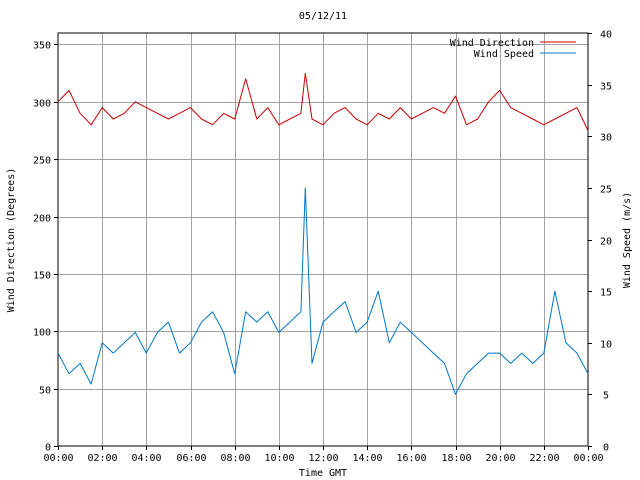 The width and height of the screenshot is (640, 480). What do you see at coordinates (102, 458) in the screenshot?
I see `x-tick-label: 02:00` at bounding box center [102, 458].